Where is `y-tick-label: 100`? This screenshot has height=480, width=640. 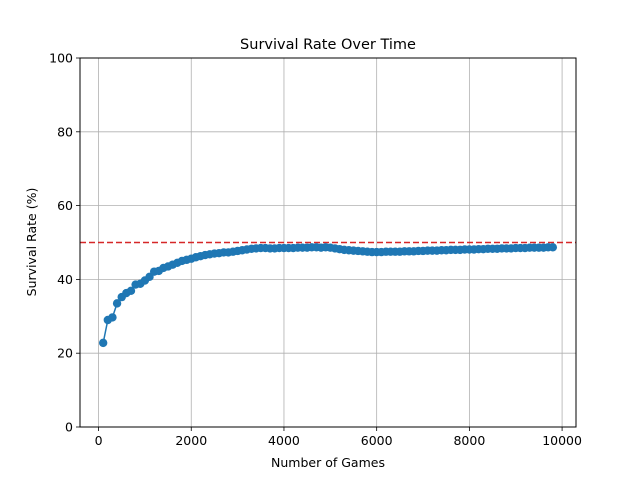
y-tick-label: 100 is located at coordinates (61, 58).